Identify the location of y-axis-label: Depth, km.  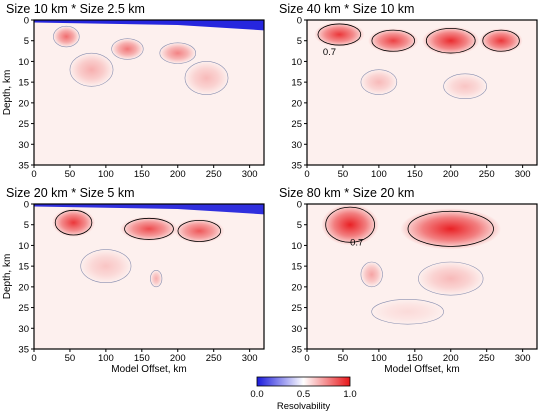
(7, 277).